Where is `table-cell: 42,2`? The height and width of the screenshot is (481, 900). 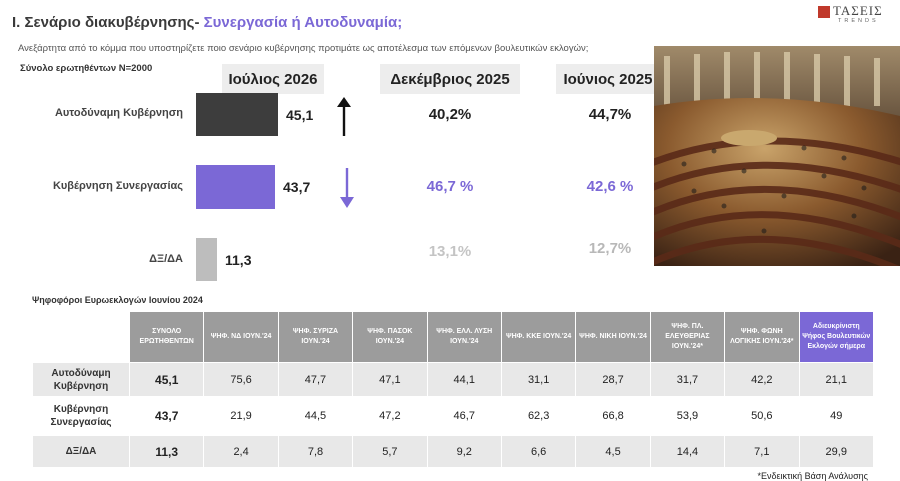
table-cell: 42,2 is located at coordinates (762, 379).